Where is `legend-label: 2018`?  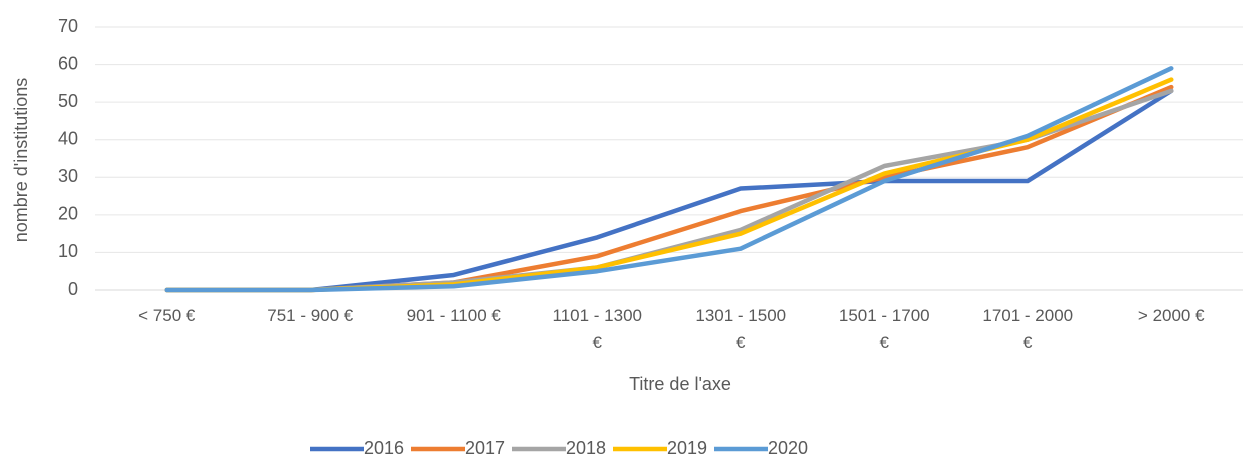
legend-label: 2018 is located at coordinates (586, 448).